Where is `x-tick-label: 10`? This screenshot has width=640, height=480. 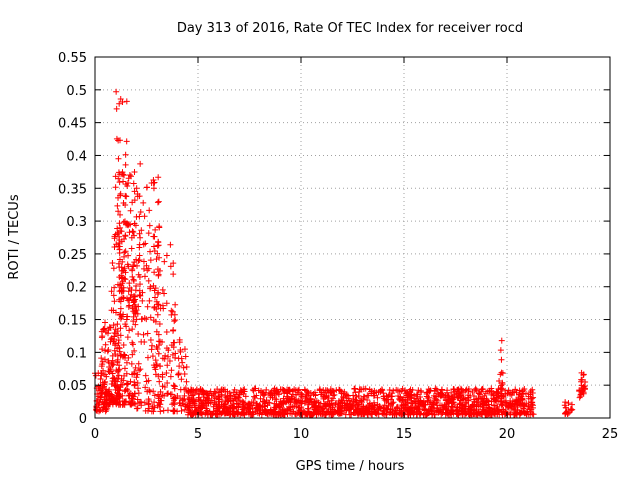
x-tick-label: 10 is located at coordinates (301, 434).